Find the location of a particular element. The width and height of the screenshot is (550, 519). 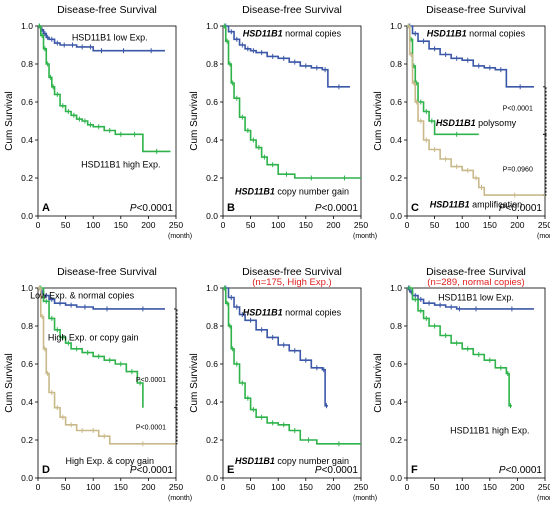

panel-letter: D is located at coordinates (46, 470).